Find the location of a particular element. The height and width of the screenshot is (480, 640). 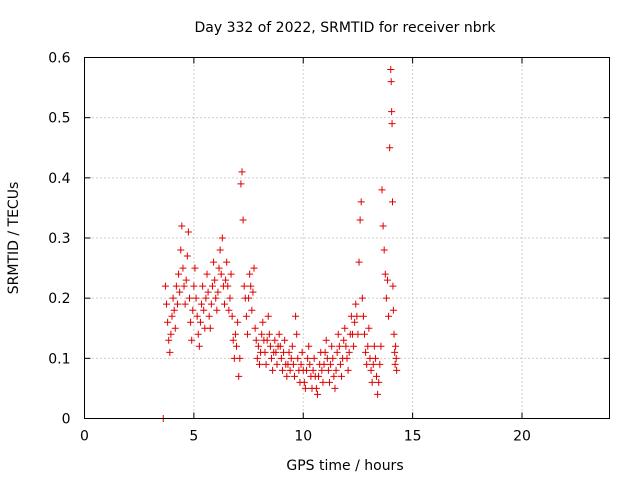

x-tick-label-10: 10 is located at coordinates (303, 437).